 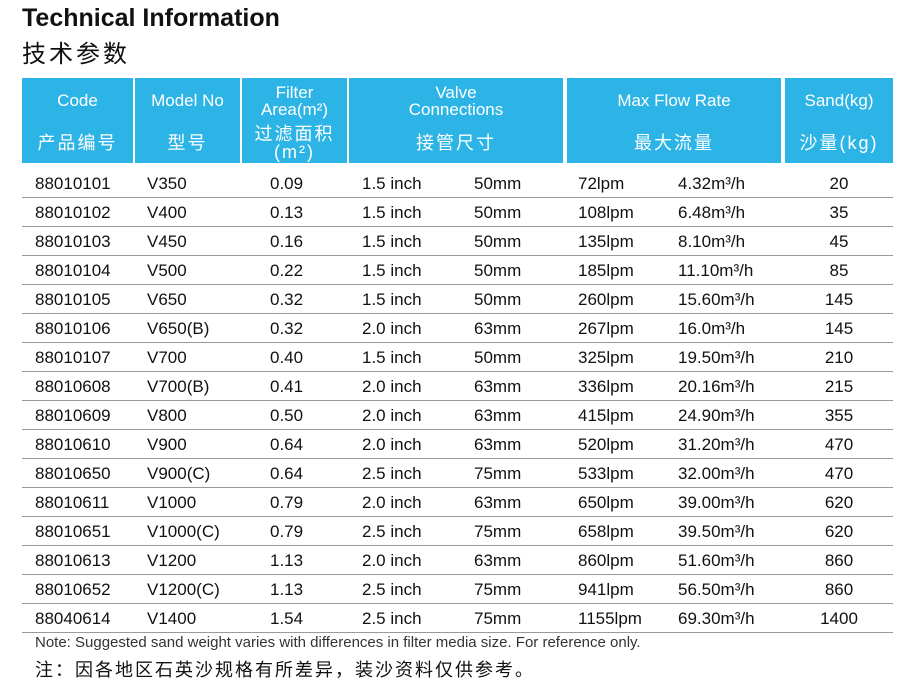 I want to click on table-cell: 267lpm, so click(x=606, y=328).